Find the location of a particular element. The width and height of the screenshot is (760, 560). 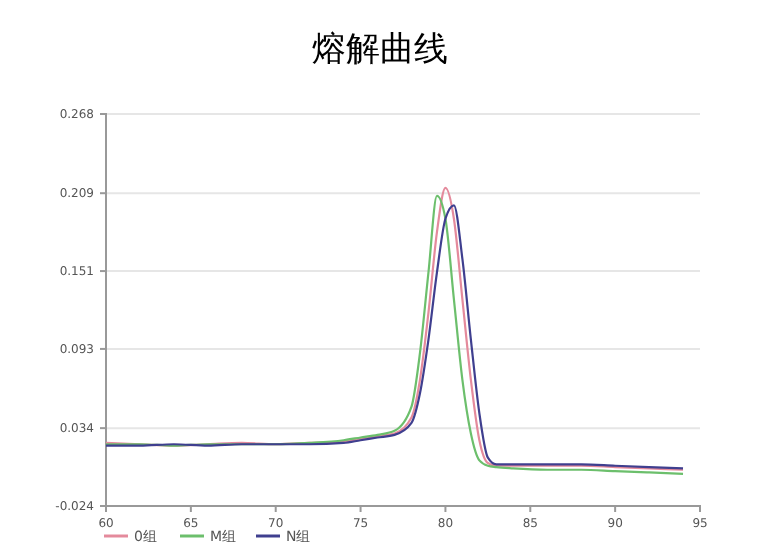

chart-title: 熔解曲线 is located at coordinates (380, 50).